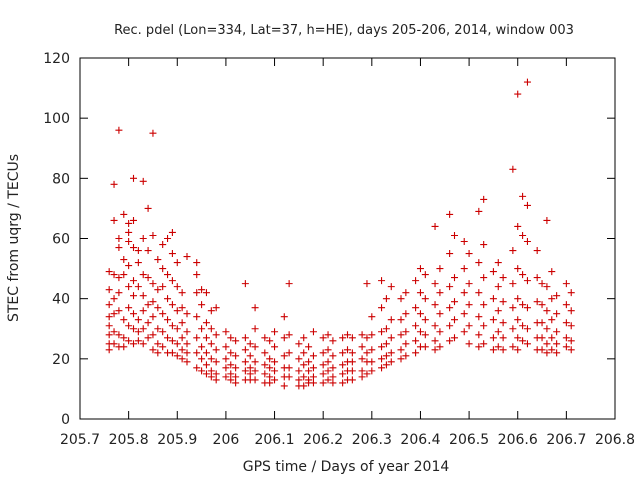 Image resolution: width=640 pixels, height=480 pixels. I want to click on y-tick-label: 60, so click(61, 240).